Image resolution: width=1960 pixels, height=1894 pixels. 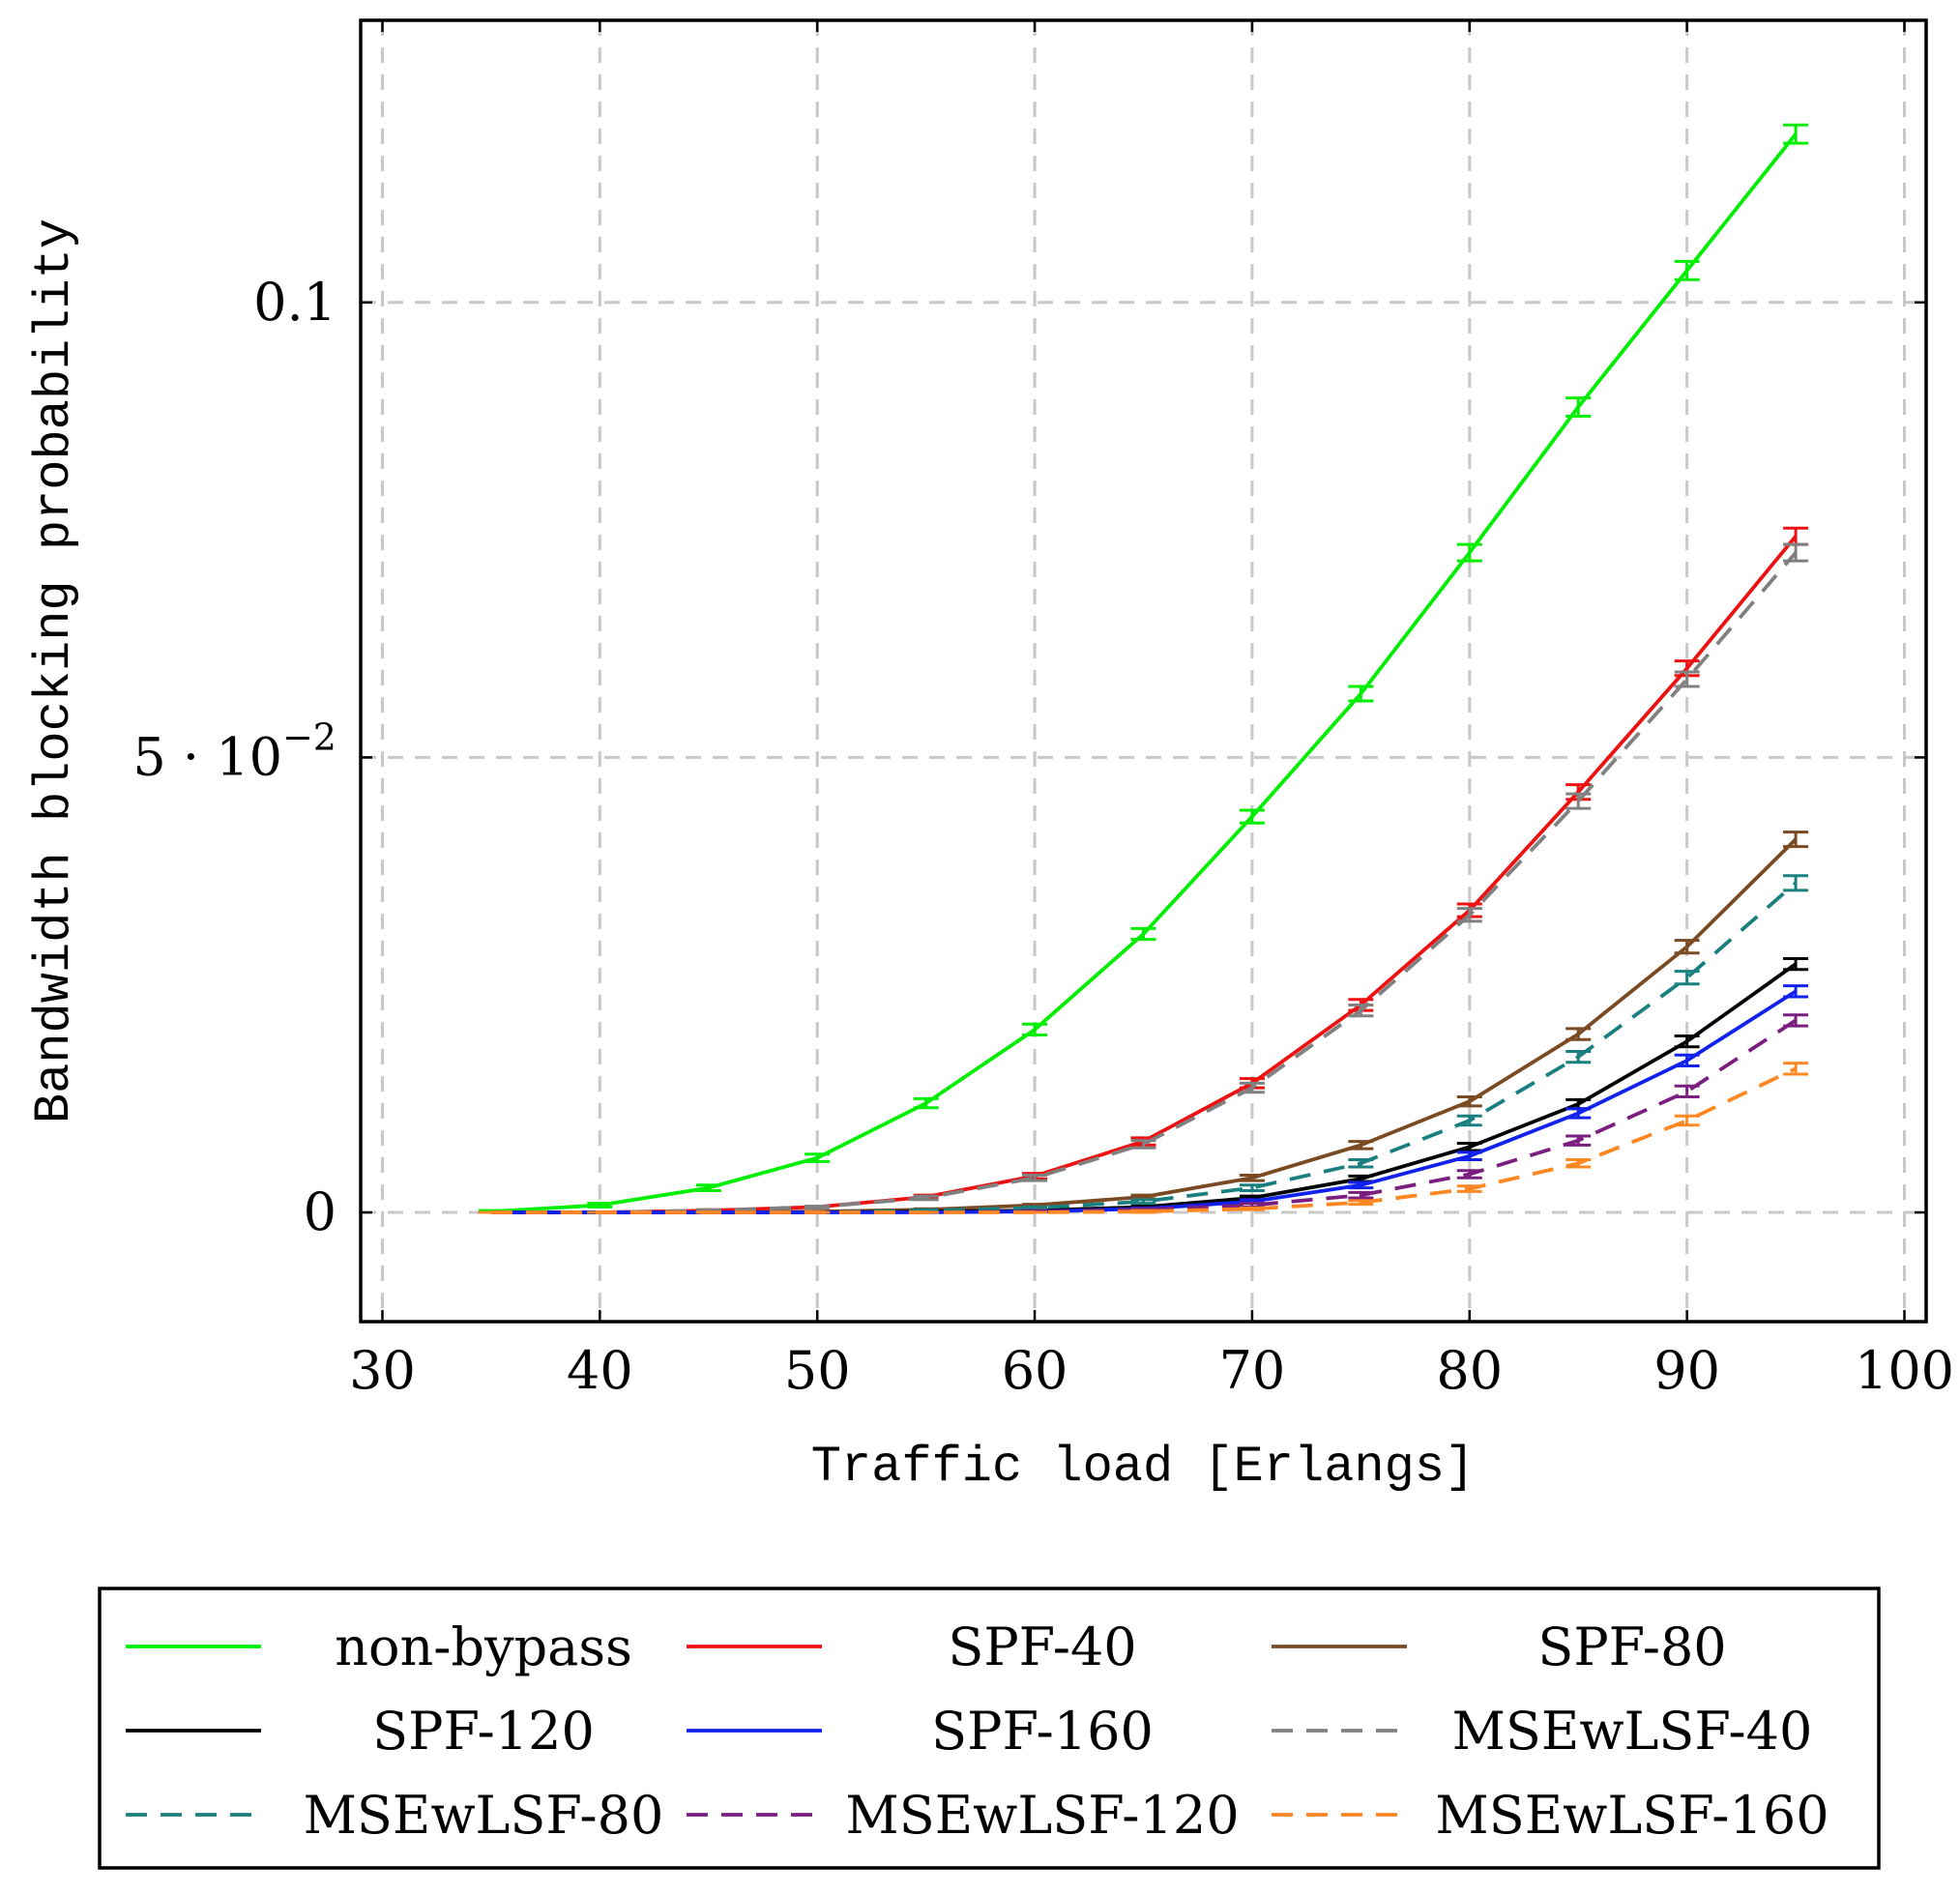 I want to click on x-tick-label: 80, so click(x=1469, y=1370).